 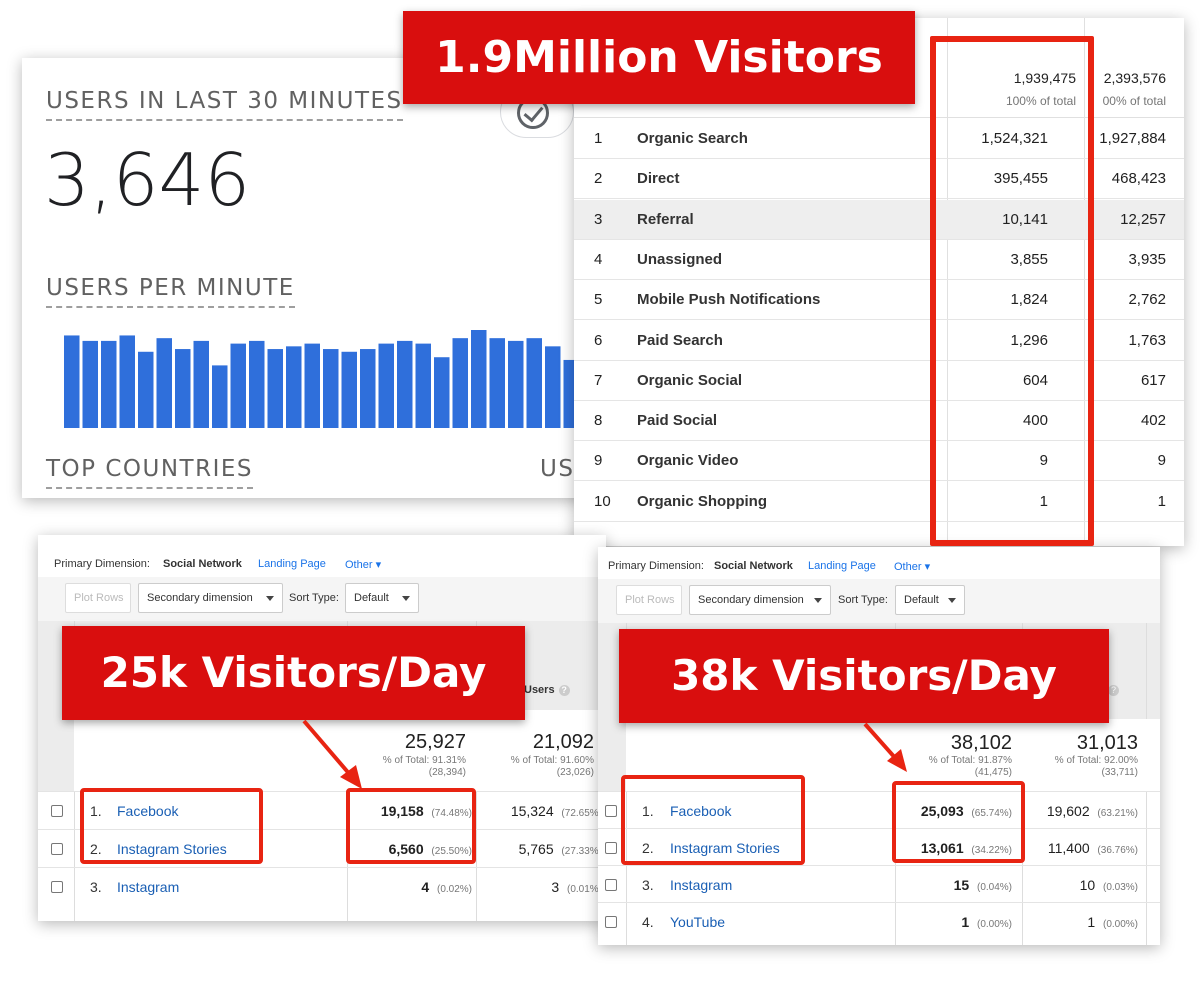 What do you see at coordinates (982, 885) in the screenshot?
I see `row-sessions: 15 (0.04%)` at bounding box center [982, 885].